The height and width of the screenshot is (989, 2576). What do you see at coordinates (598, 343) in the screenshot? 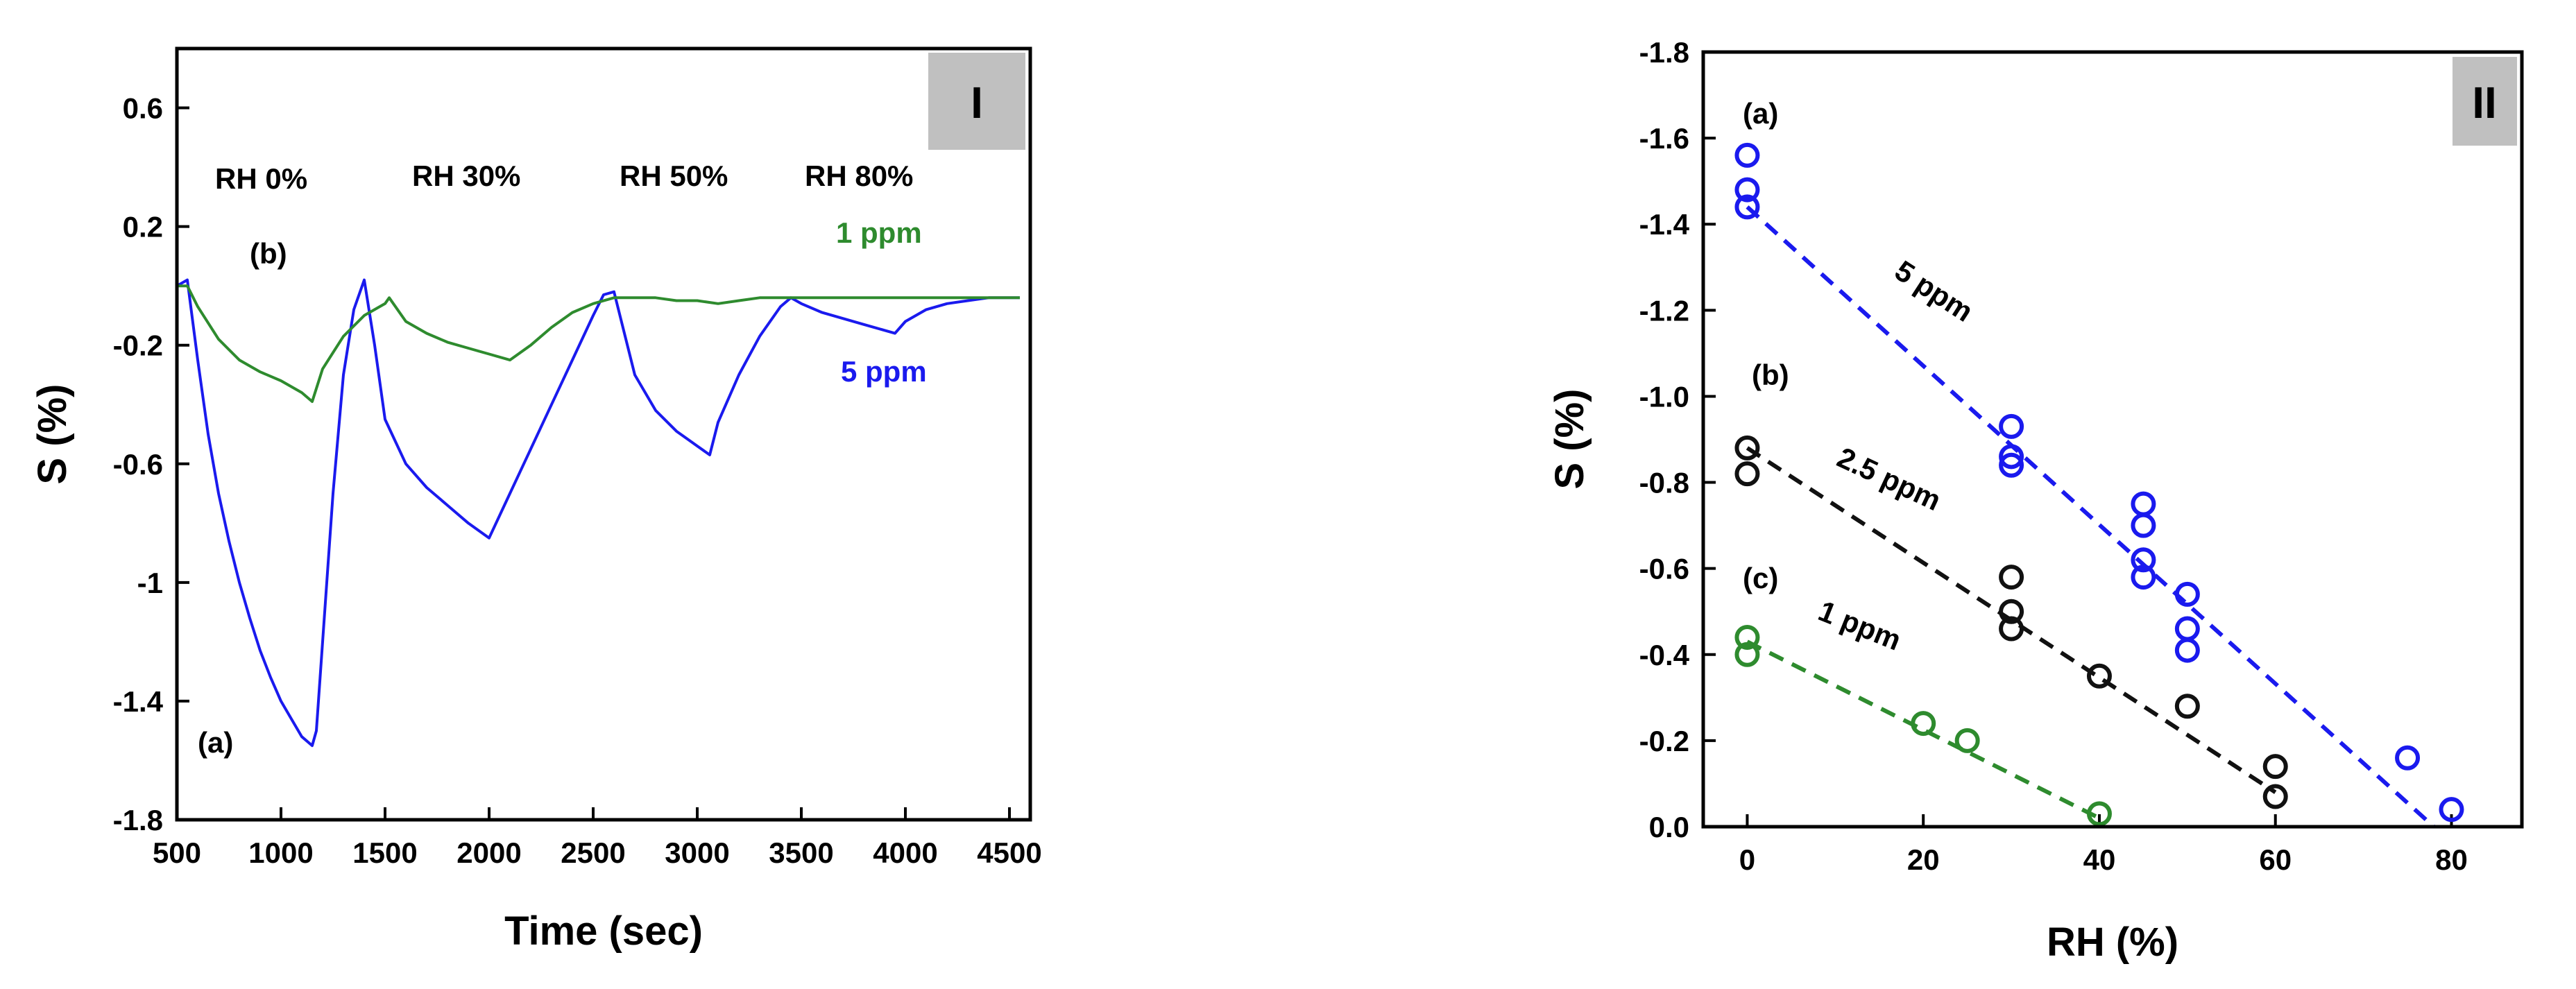
I see `panel-i-line-1-ppm` at bounding box center [598, 343].